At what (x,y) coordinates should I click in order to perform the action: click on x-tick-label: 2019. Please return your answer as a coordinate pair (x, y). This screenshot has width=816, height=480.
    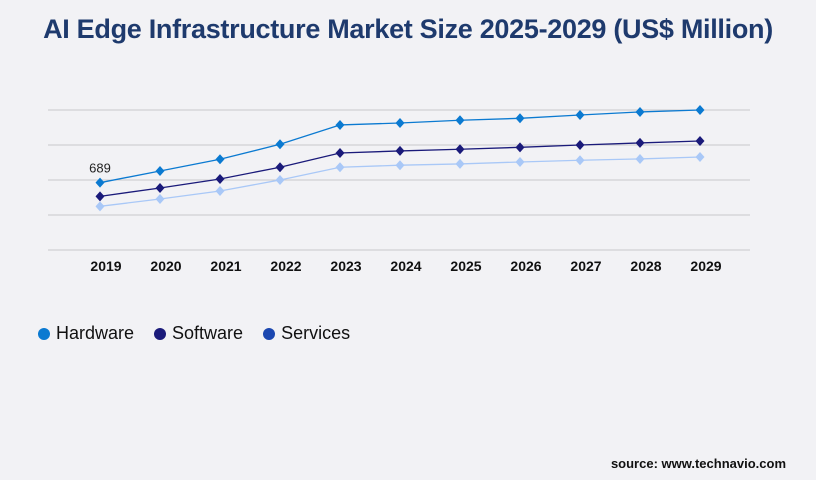
    Looking at the image, I should click on (105, 266).